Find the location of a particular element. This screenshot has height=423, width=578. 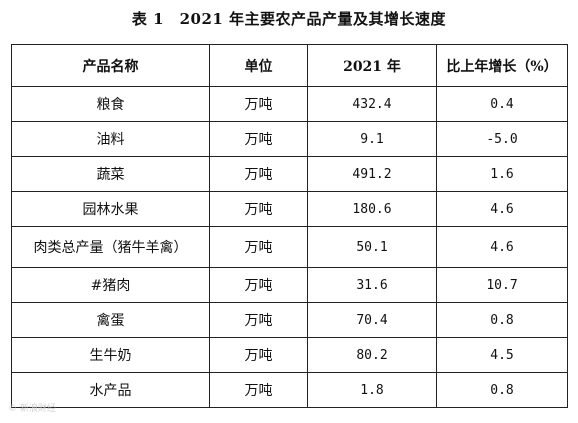

table-row: 蔬菜 万吨 491.2 1.6 is located at coordinates (289, 174).